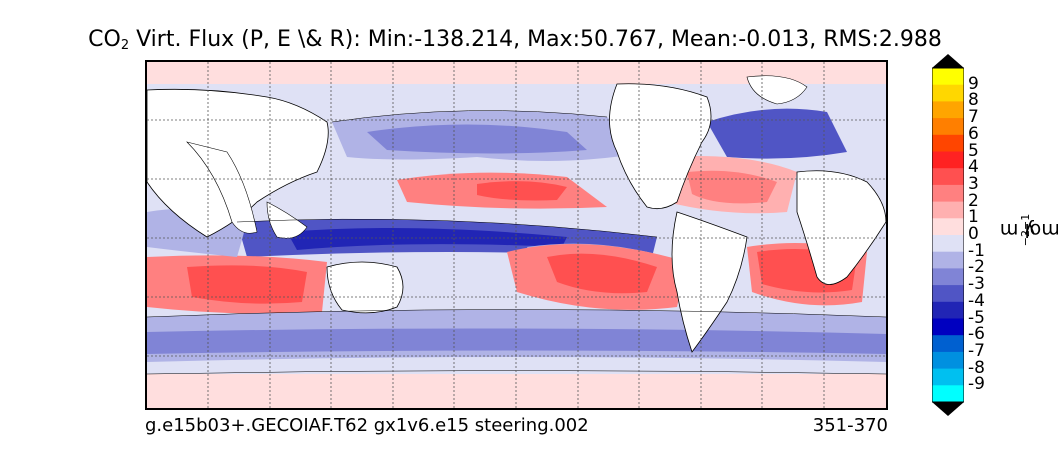  I want to click on colorbar-tick-label: 9, so click(973, 83).